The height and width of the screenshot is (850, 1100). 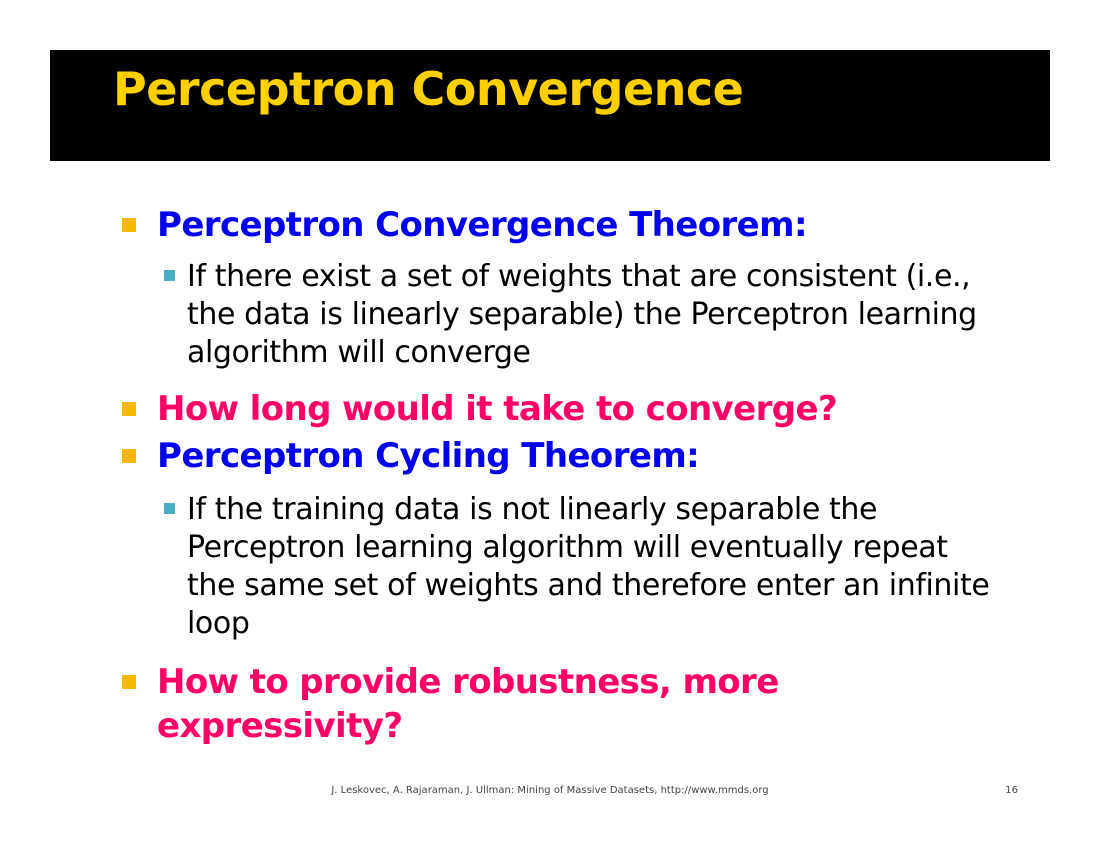 What do you see at coordinates (497, 409) in the screenshot?
I see `bullet-how-long-text: How long would it take to converge?` at bounding box center [497, 409].